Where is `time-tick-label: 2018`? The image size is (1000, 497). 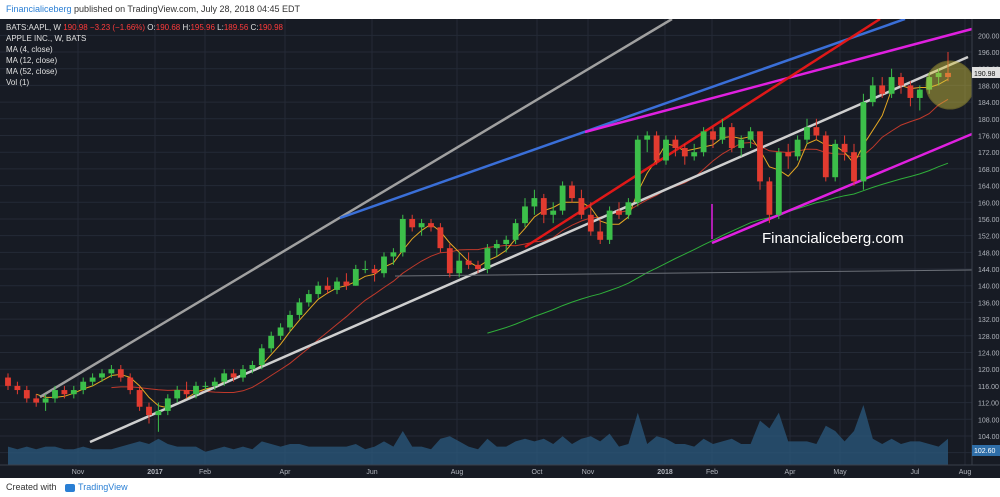
time-tick-label: 2018 is located at coordinates (665, 472).